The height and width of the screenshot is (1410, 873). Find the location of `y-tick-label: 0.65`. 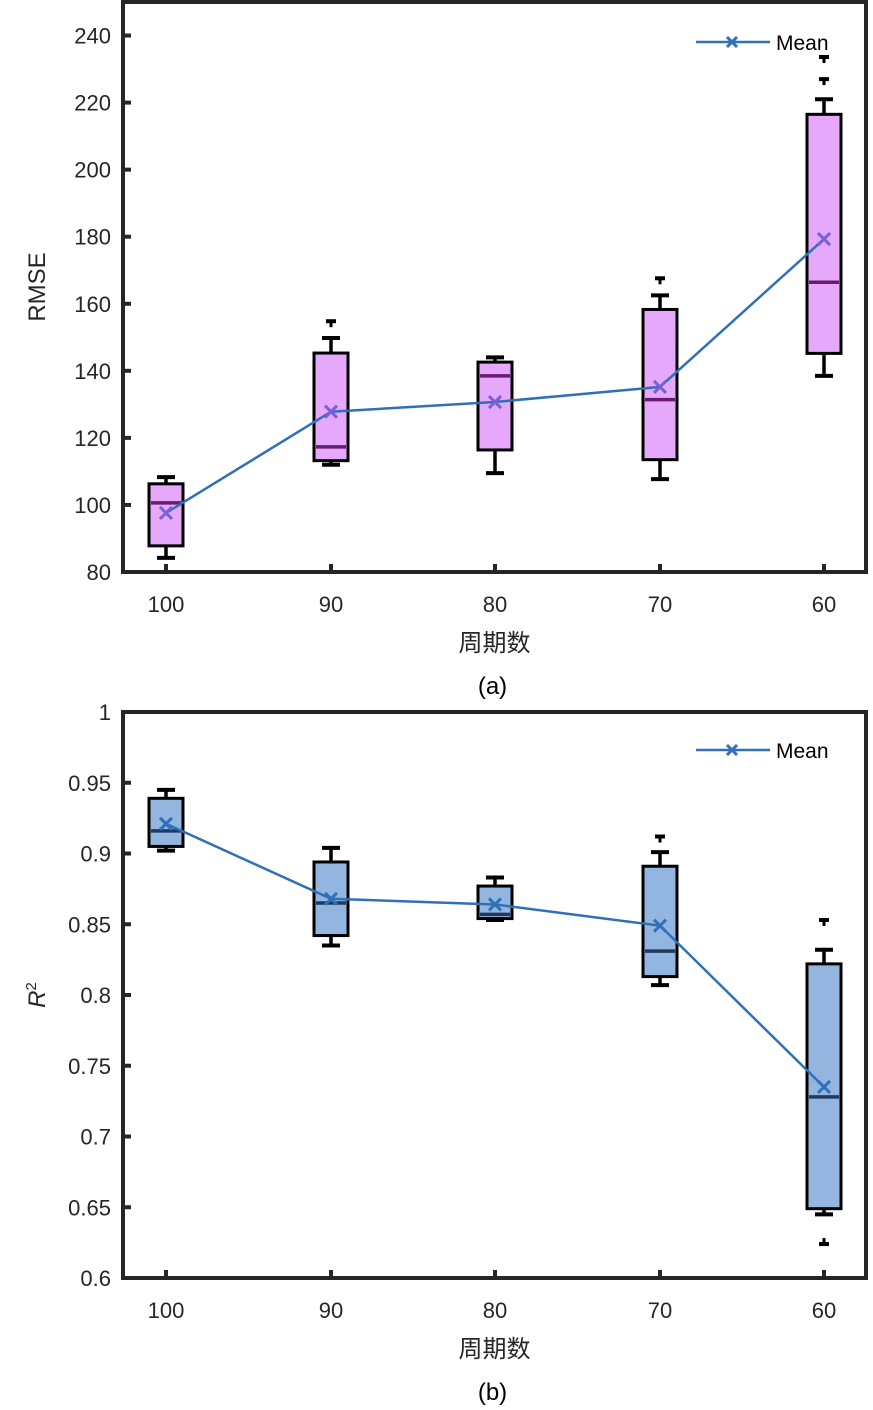

y-tick-label: 0.65 is located at coordinates (89, 1207).